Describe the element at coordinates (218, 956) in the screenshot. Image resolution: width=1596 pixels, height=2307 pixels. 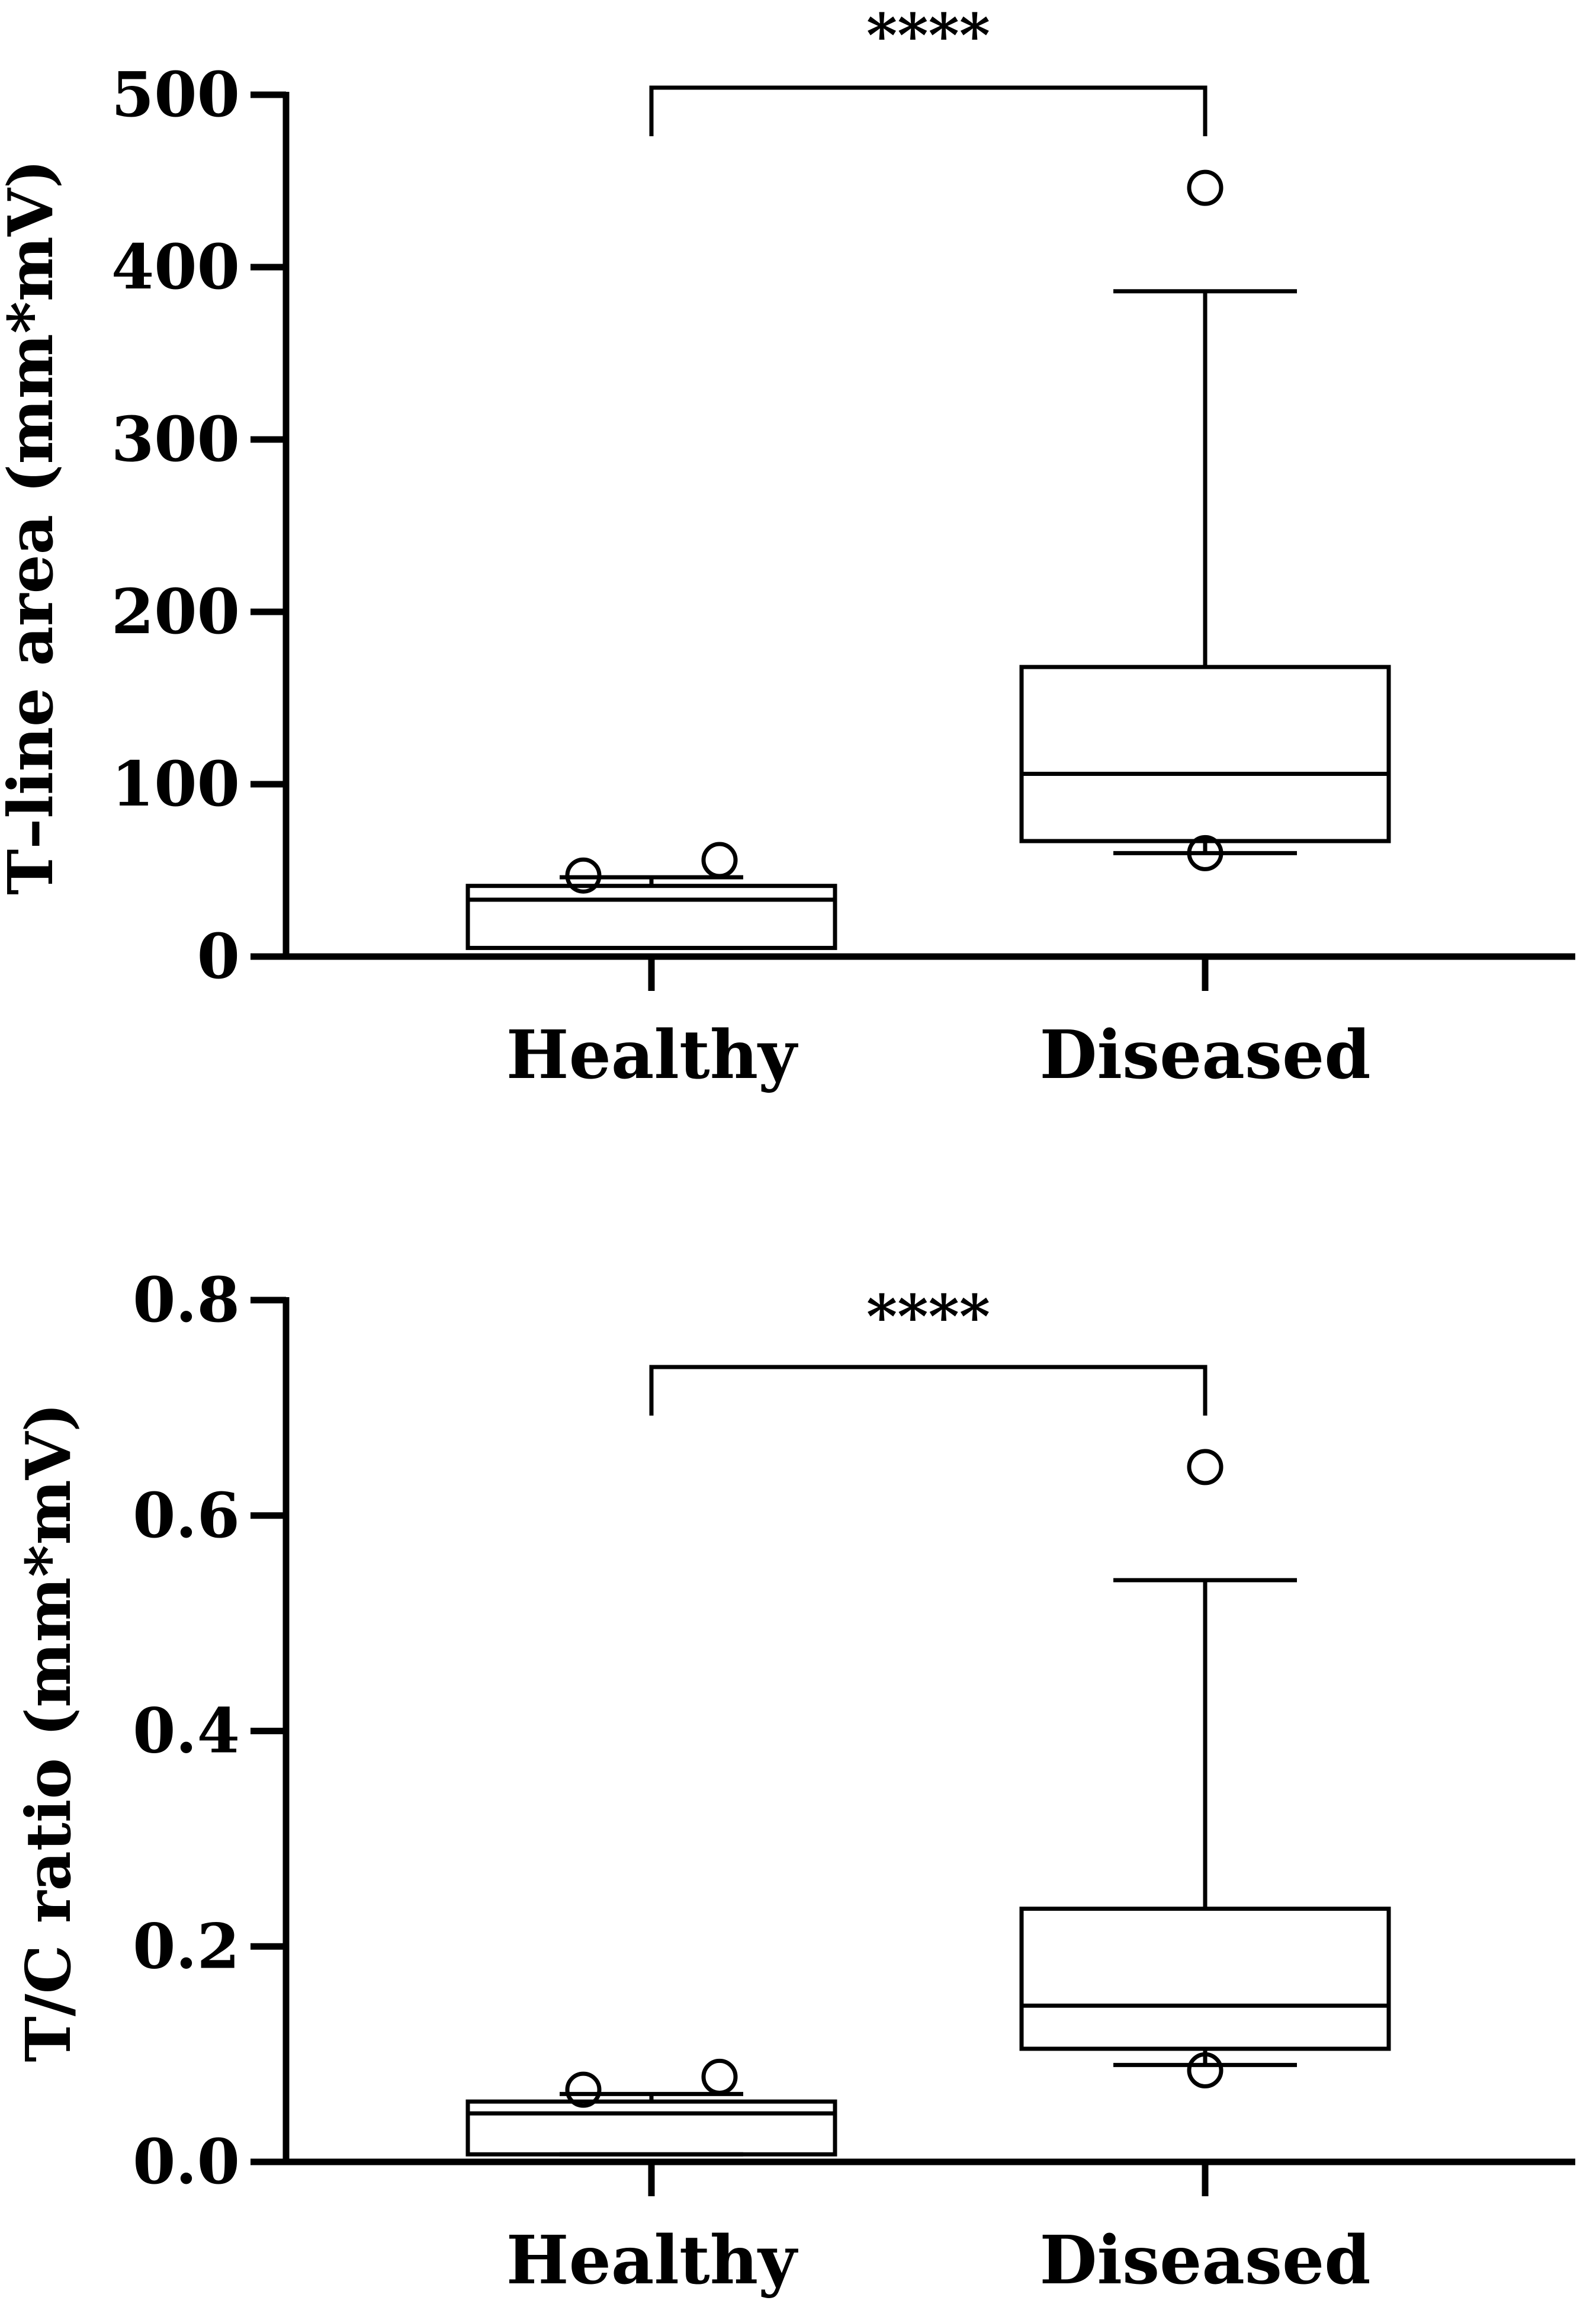
I see `y-tick-label: 0` at that location.